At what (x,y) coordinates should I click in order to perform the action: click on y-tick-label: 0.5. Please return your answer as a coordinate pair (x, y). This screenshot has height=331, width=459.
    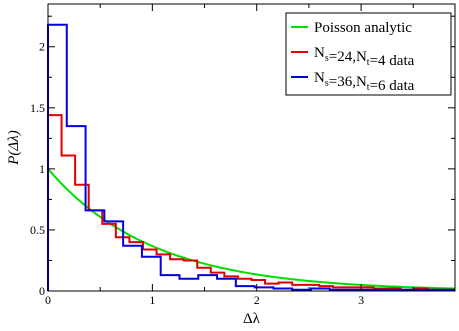
    Looking at the image, I should click on (37, 230).